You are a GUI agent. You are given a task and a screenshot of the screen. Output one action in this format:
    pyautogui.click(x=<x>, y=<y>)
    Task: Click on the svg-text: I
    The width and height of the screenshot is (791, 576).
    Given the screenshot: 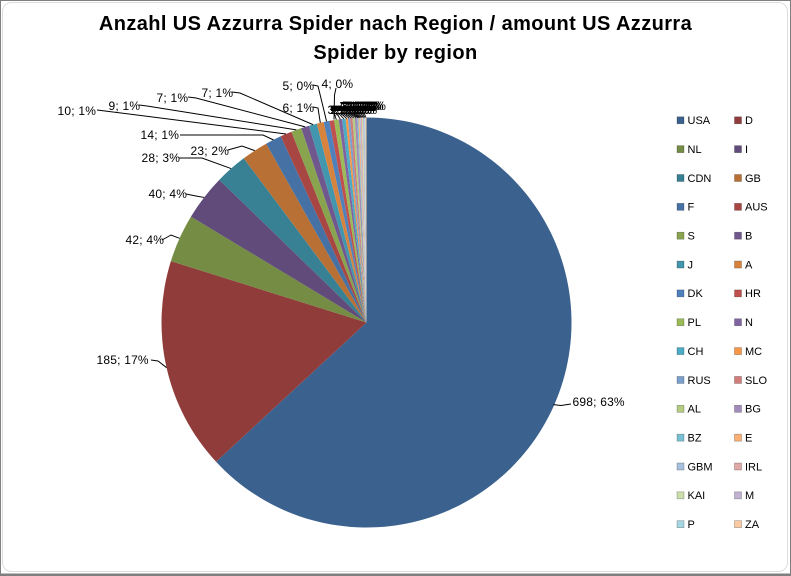 What is the action you would take?
    pyautogui.click(x=746, y=150)
    